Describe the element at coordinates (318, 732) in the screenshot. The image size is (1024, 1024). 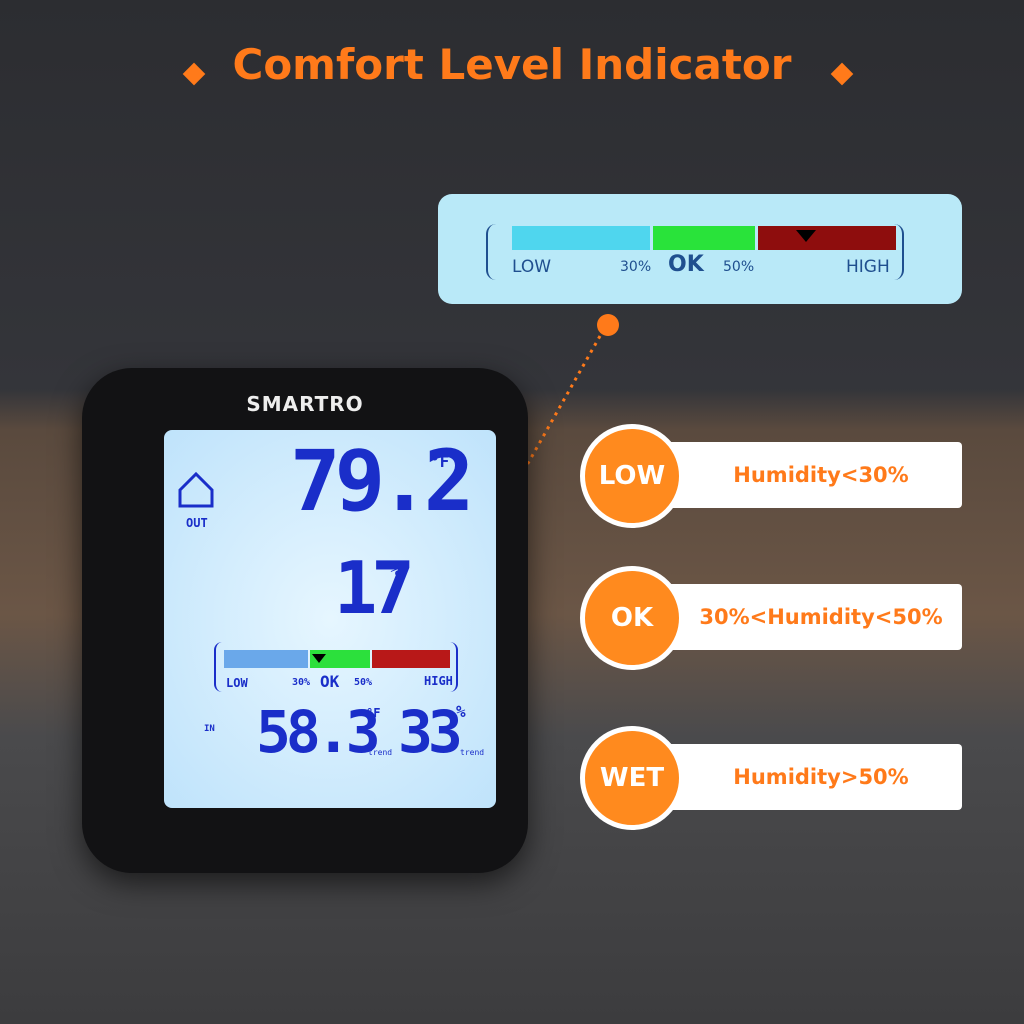
I see `indoor-temperature: 58.3` at that location.